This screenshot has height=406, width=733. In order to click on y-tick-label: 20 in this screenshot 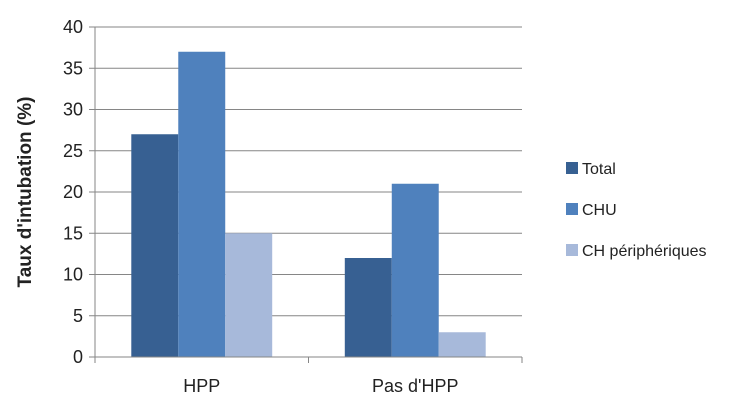, I will do `click(73, 192)`.